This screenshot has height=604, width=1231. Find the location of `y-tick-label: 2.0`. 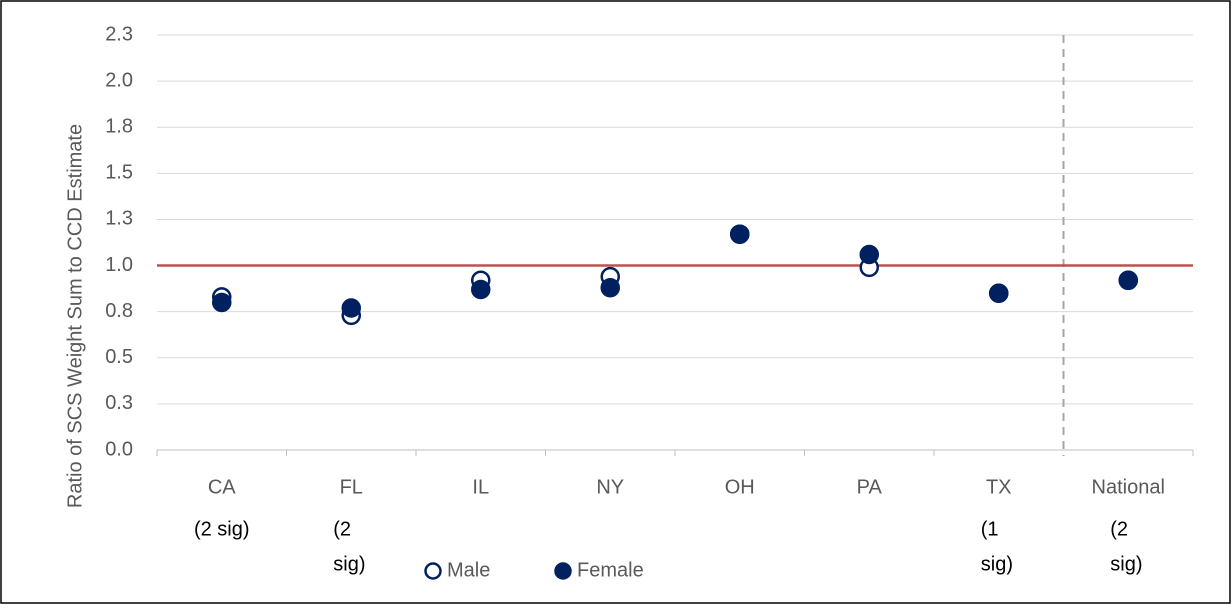

y-tick-label: 2.0 is located at coordinates (119, 80).